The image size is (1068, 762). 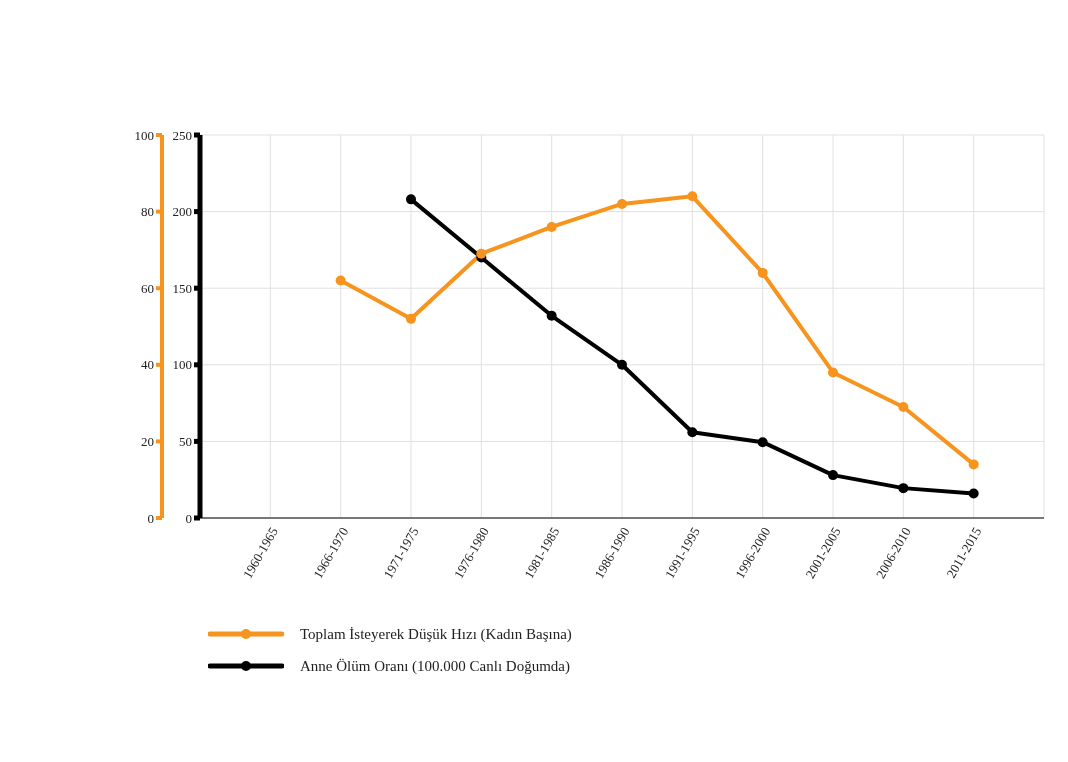 What do you see at coordinates (182, 365) in the screenshot?
I see `y-tick-label: 100` at bounding box center [182, 365].